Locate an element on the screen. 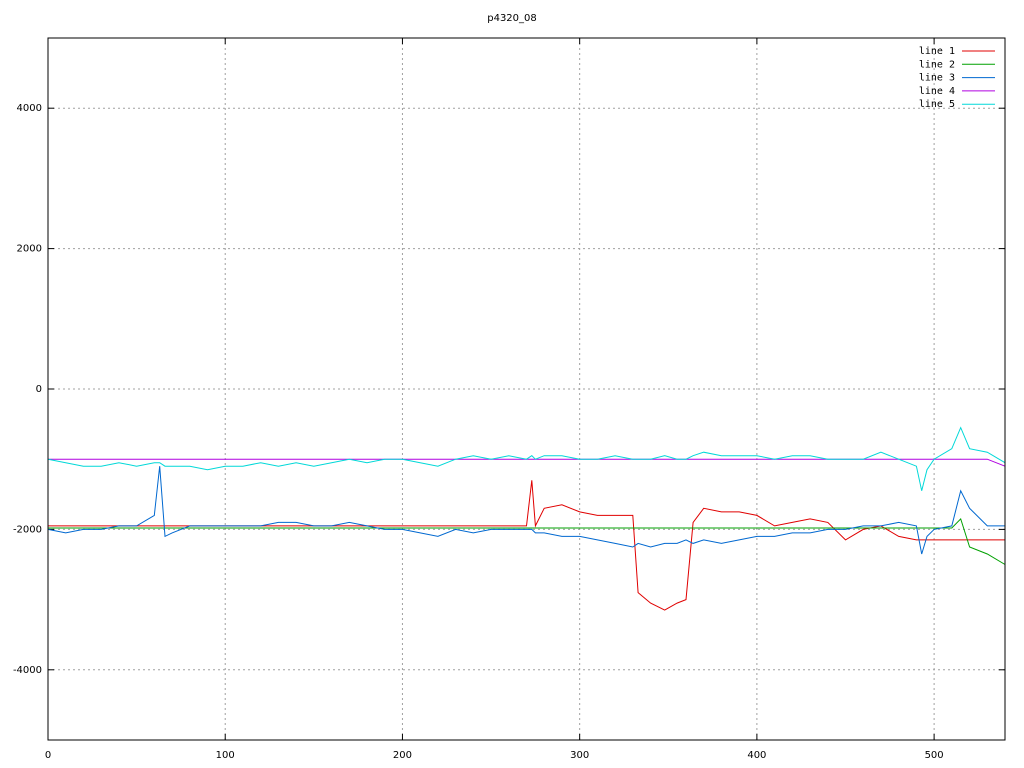 This screenshot has width=1024, height=768. y-tick-label: 4000 is located at coordinates (29, 108).